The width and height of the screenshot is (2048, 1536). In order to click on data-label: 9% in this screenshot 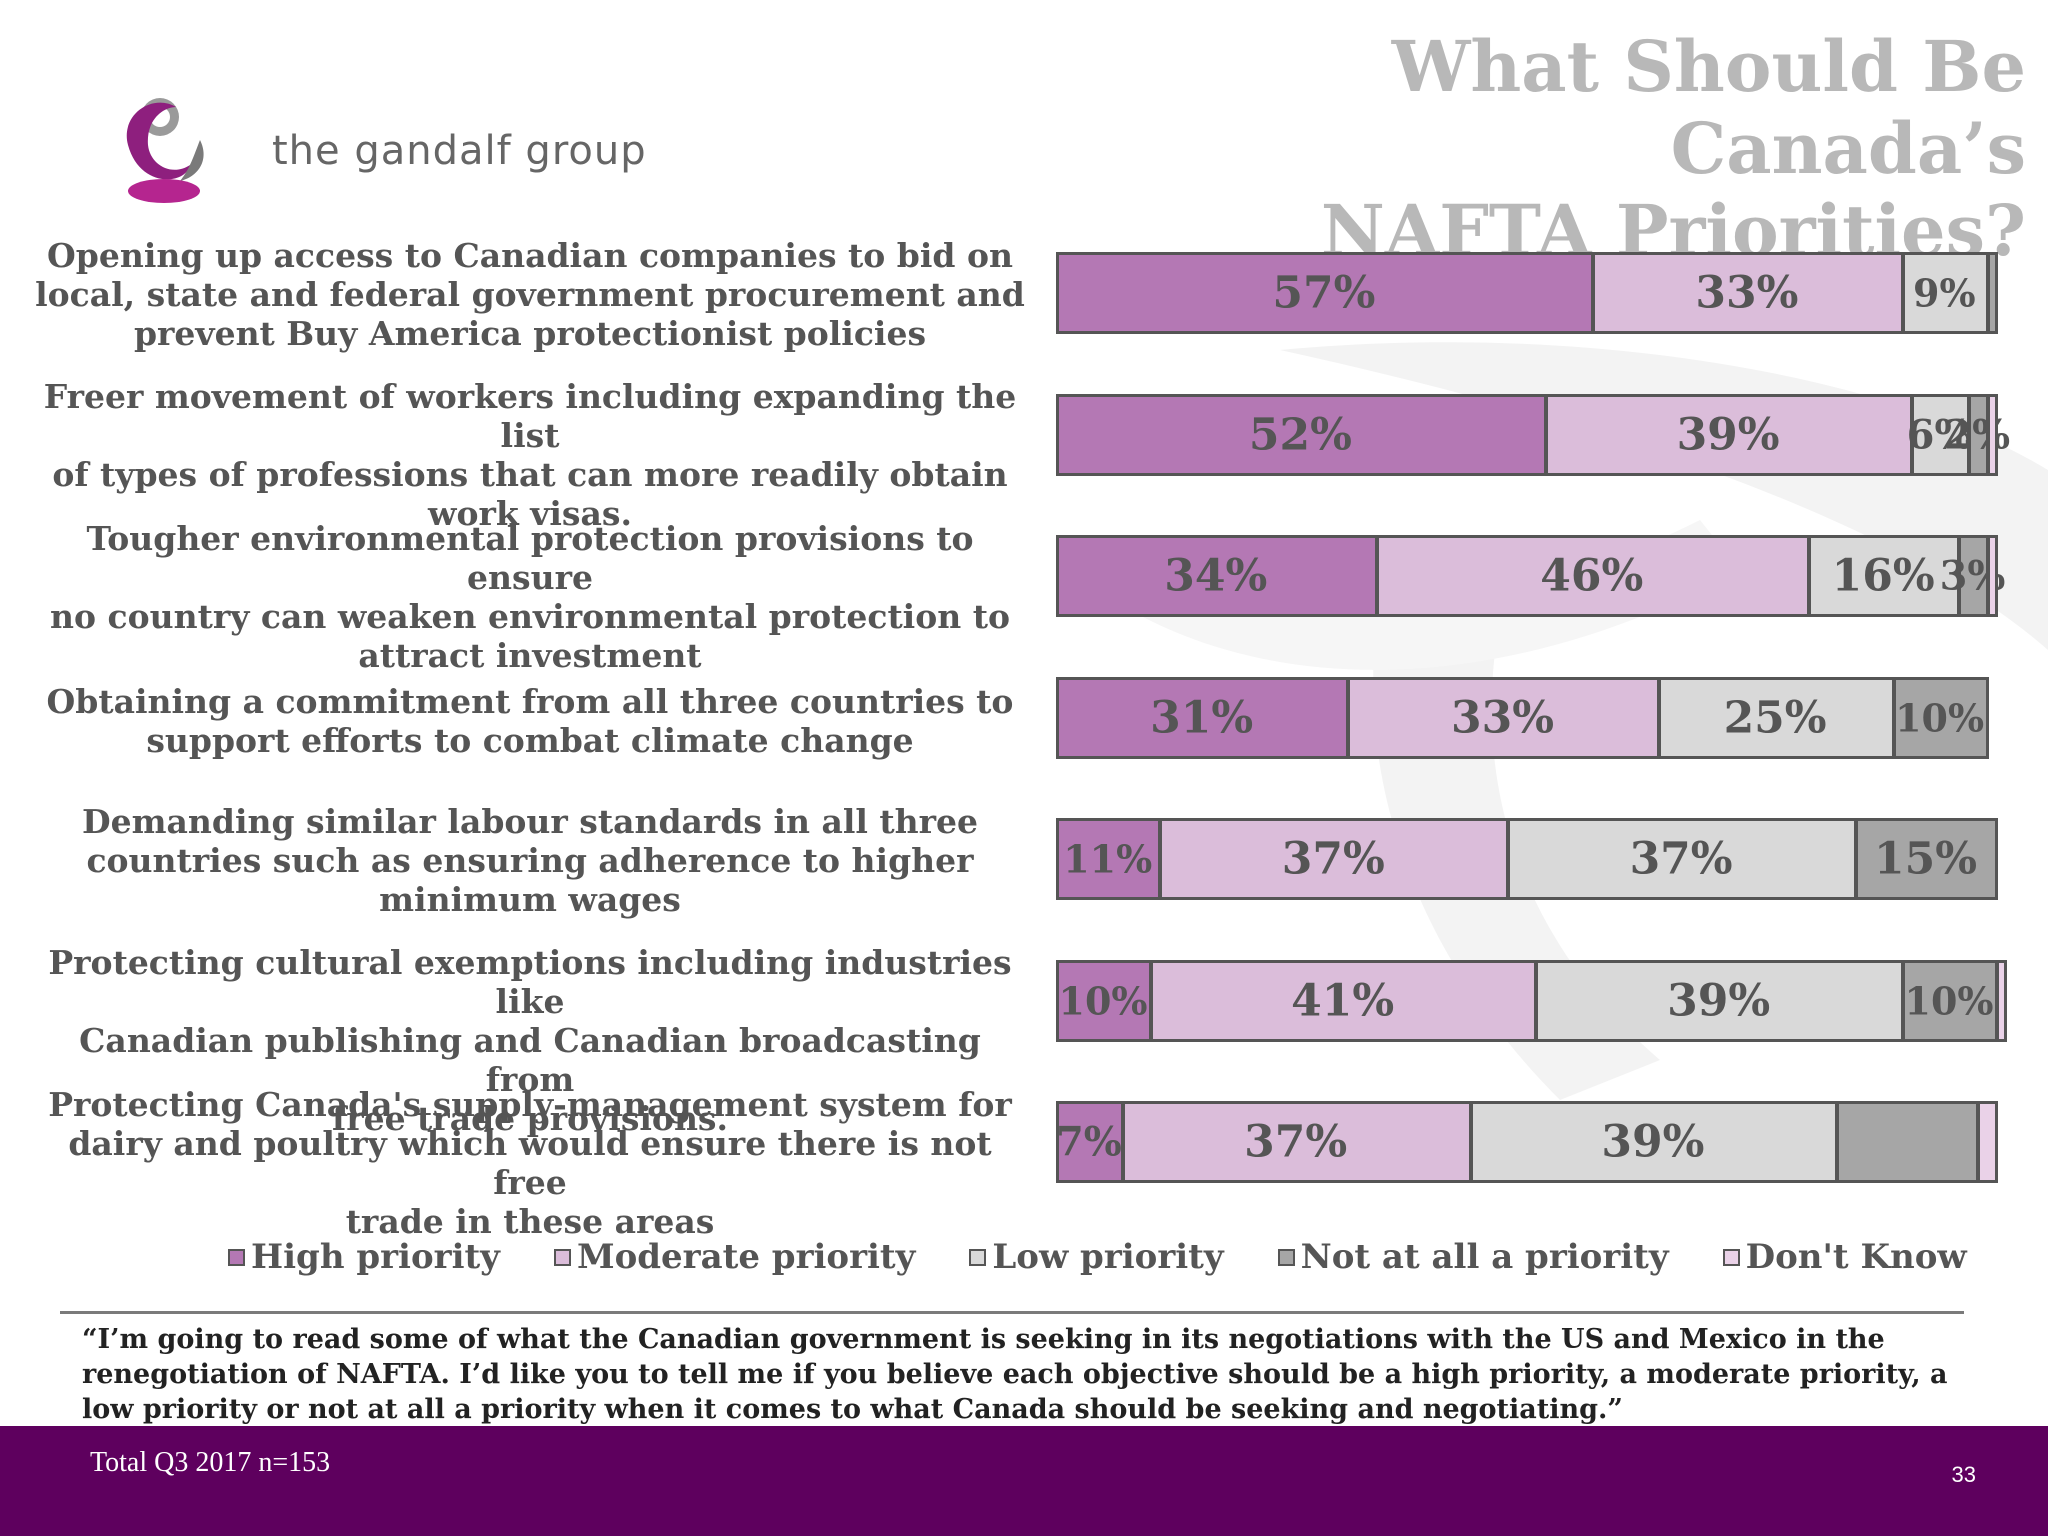, I will do `click(1944, 293)`.